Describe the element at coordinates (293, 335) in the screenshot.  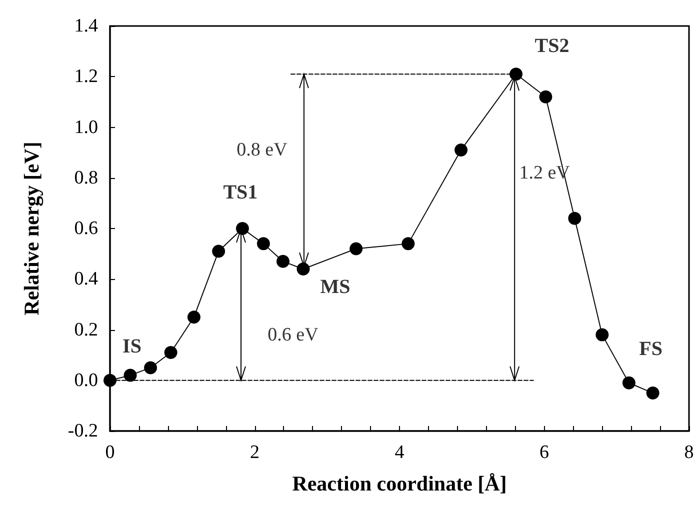
I see `annotation: 0.6 eV` at that location.